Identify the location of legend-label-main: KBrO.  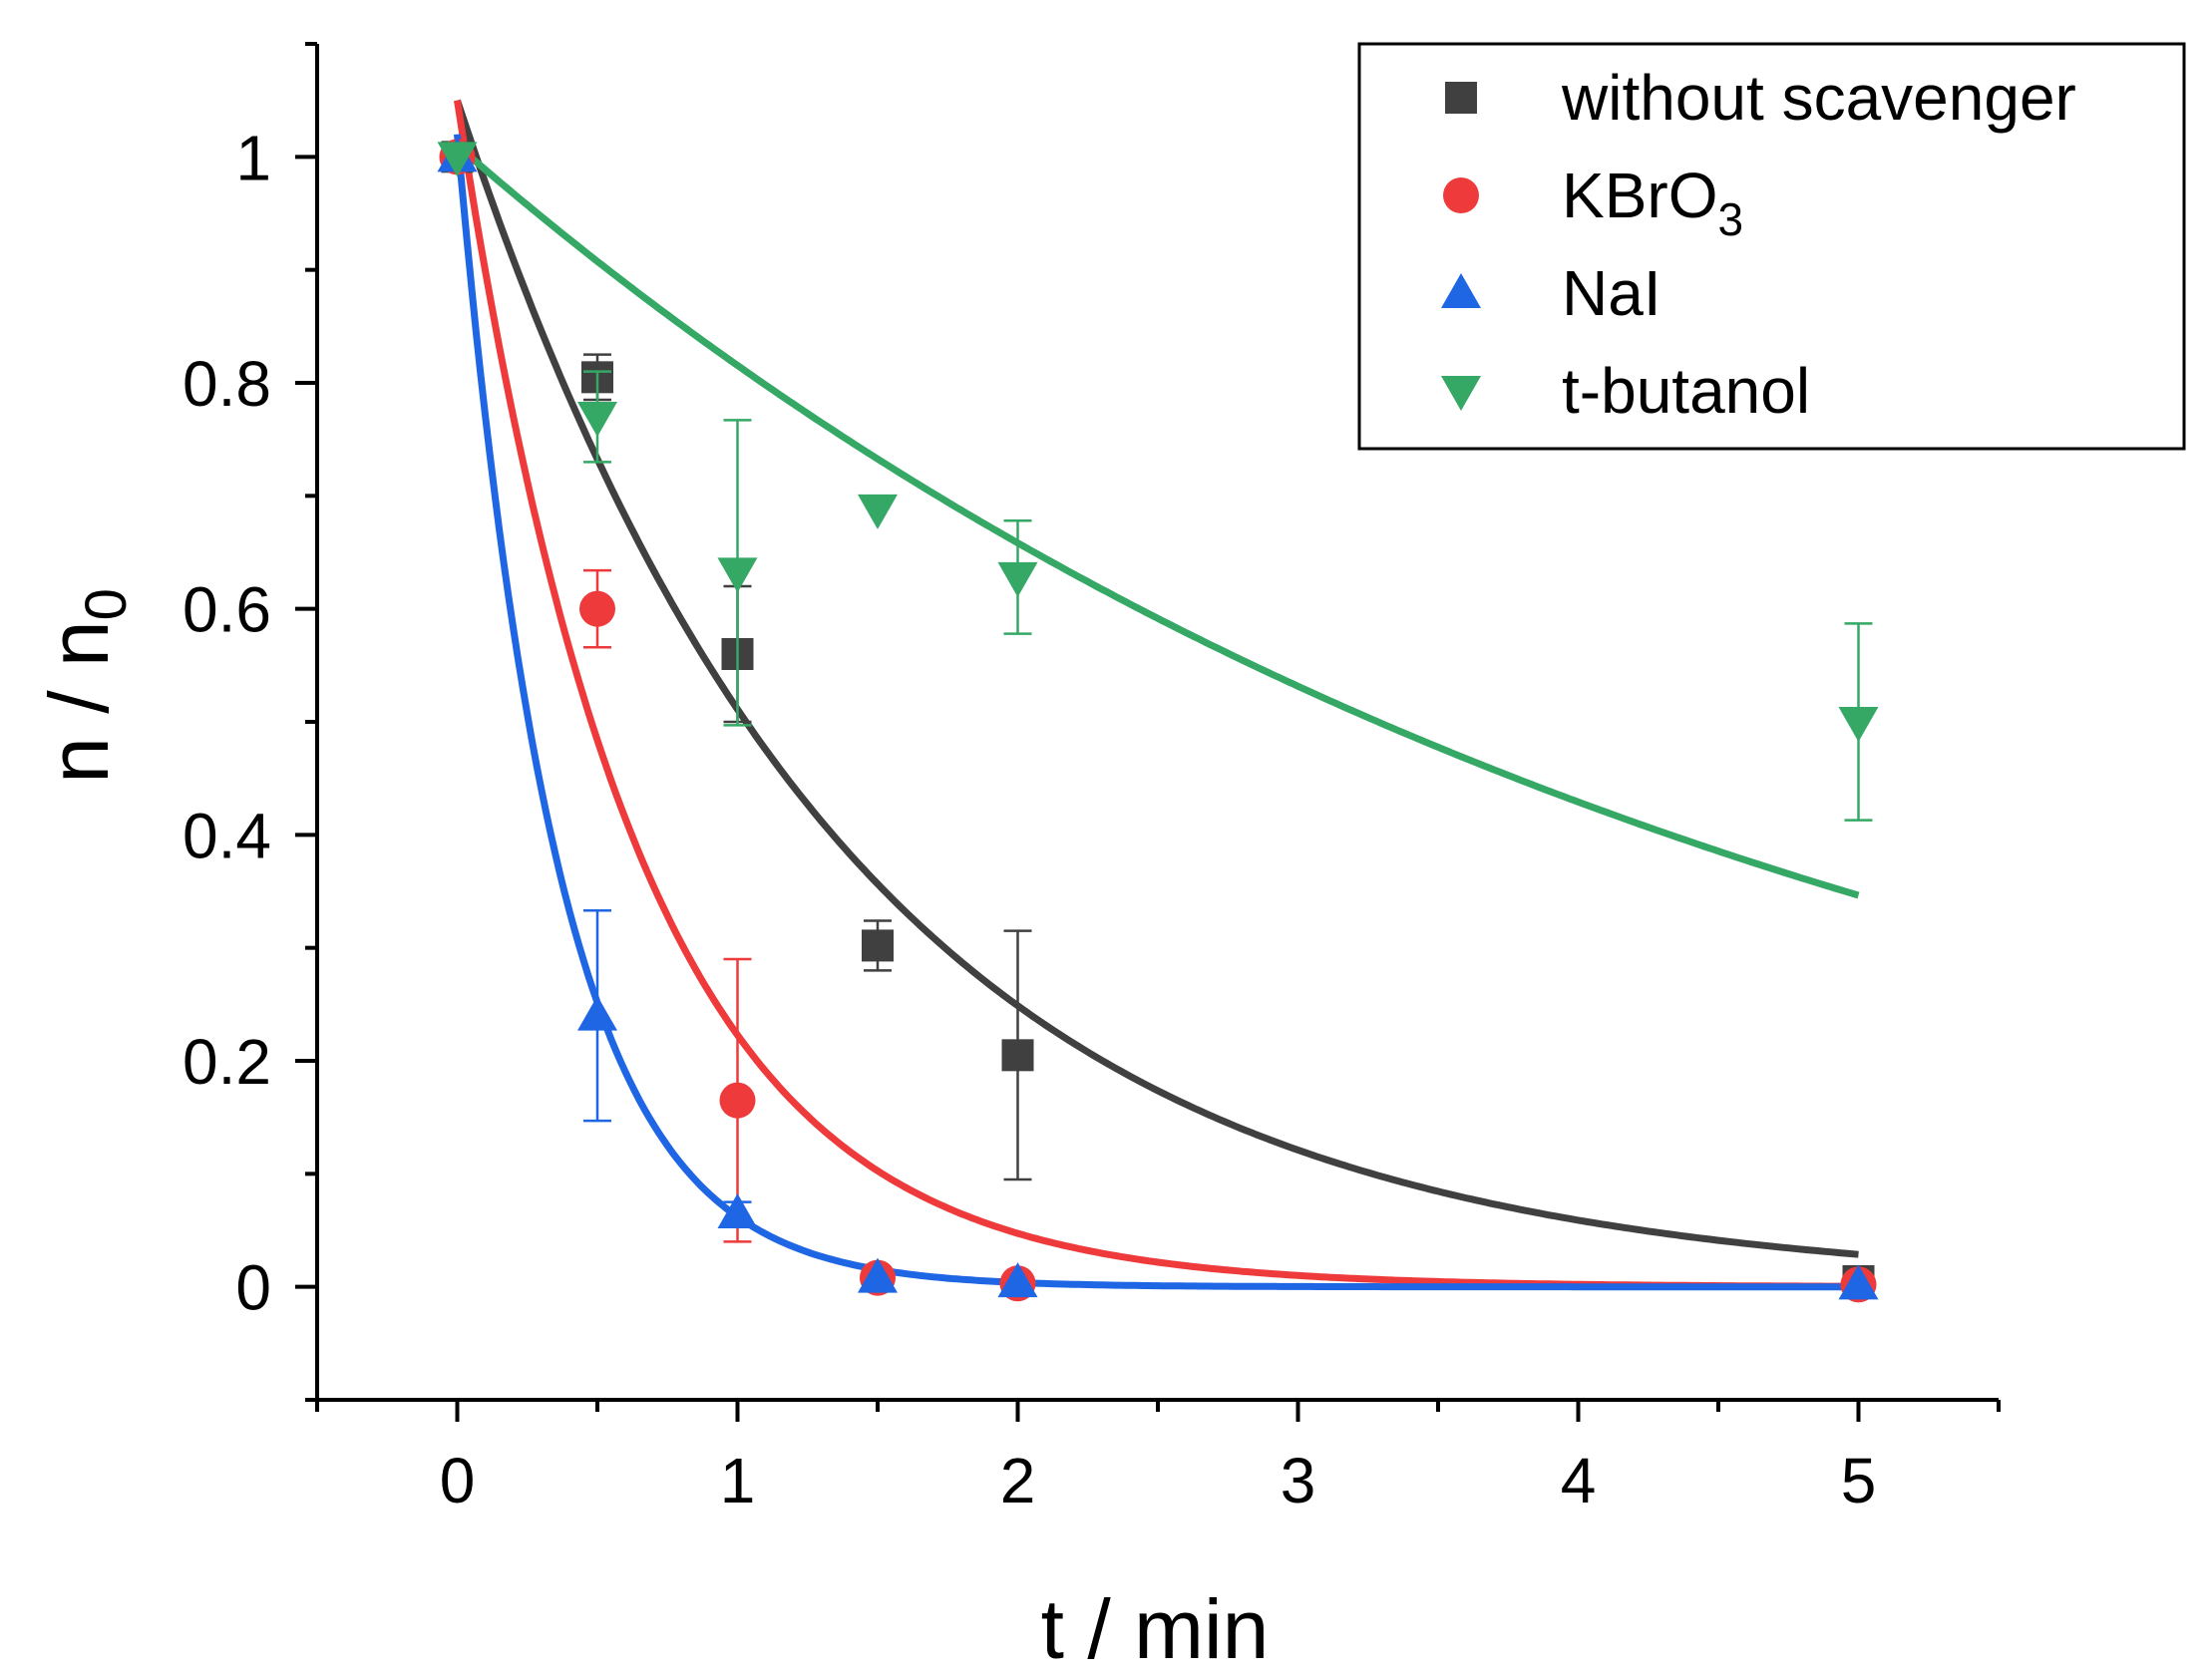
(1639, 195).